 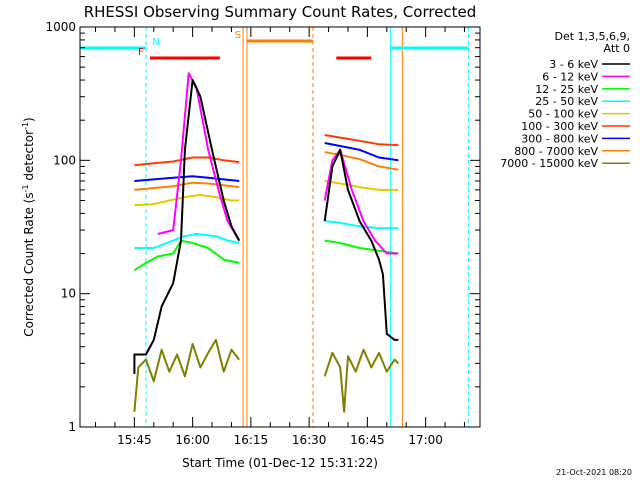 I want to click on y-axis-label-sup2: -1, so click(x=25, y=126).